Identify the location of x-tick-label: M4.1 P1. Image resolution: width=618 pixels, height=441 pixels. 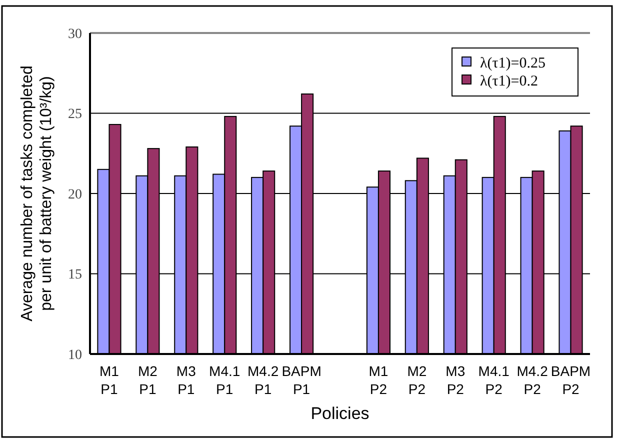
(224, 380).